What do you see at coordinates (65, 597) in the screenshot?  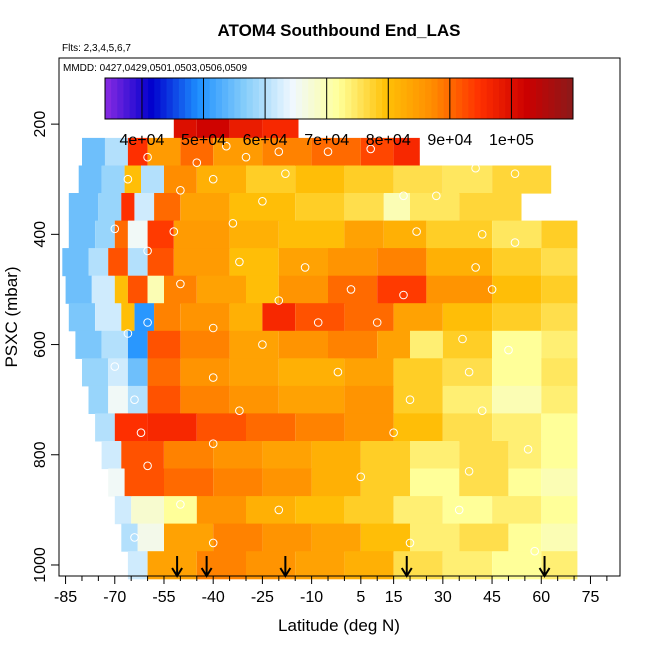 I see `x-tick-label: -85` at bounding box center [65, 597].